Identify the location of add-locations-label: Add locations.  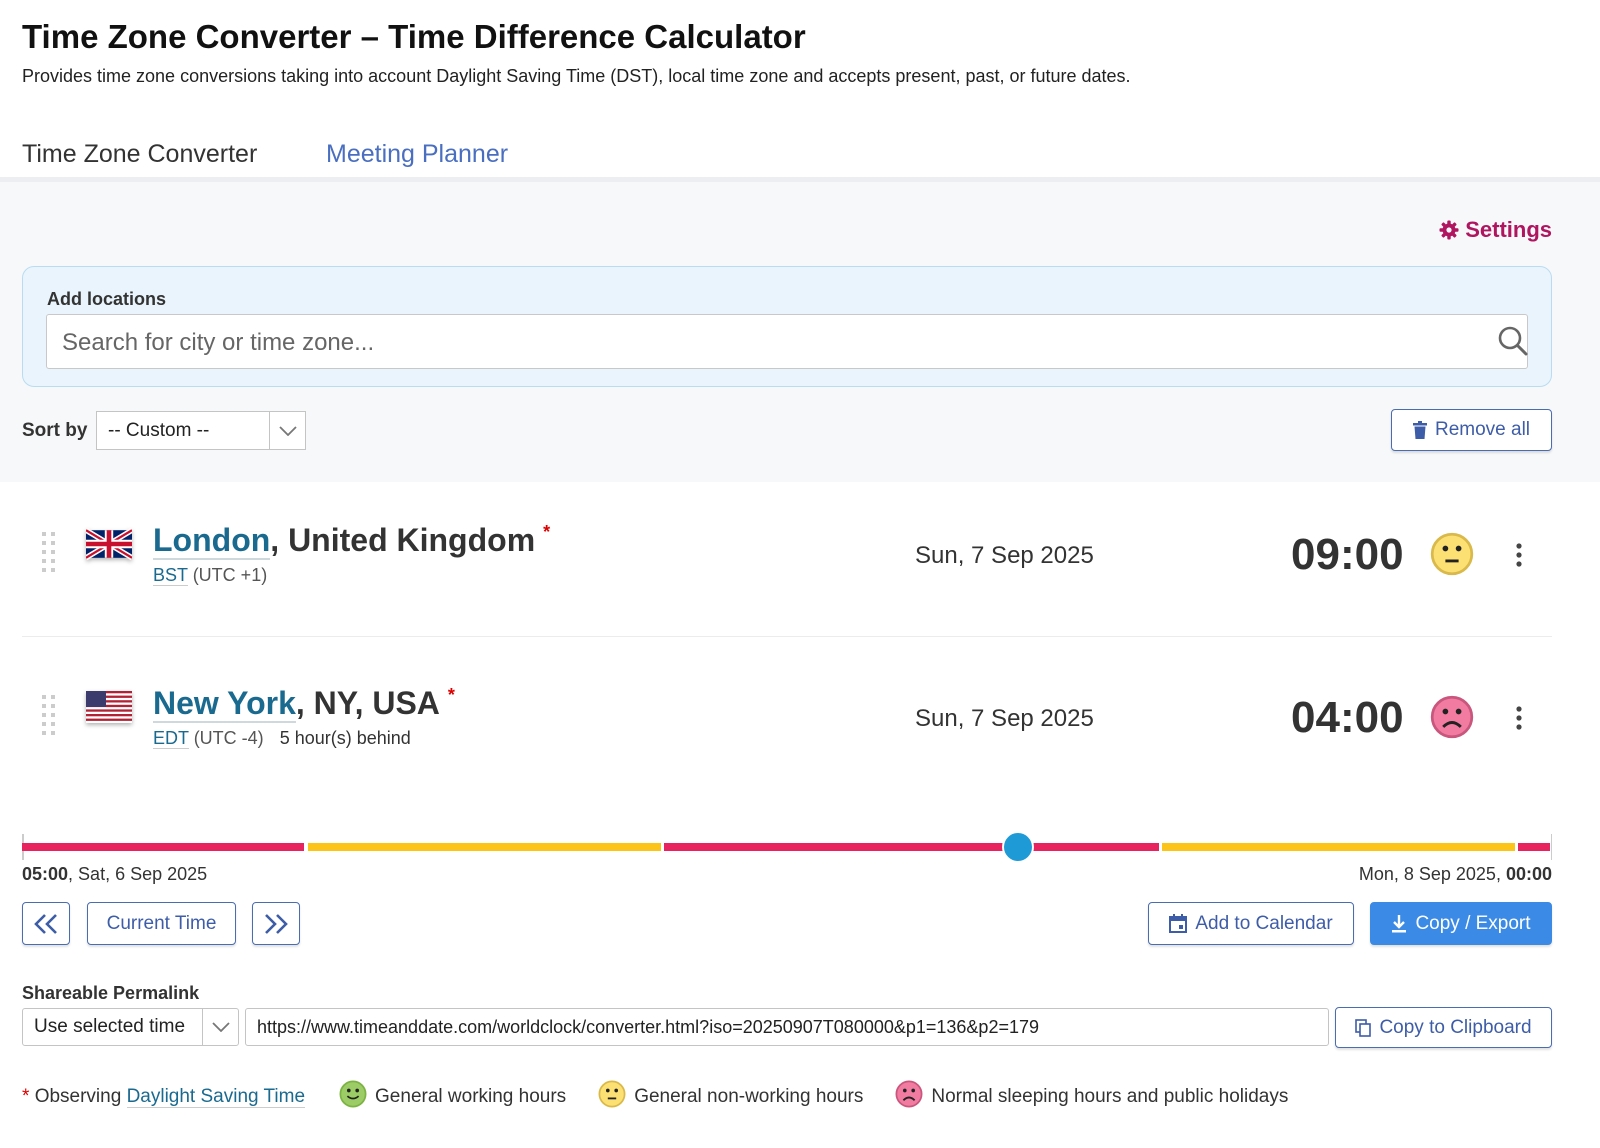
(107, 299).